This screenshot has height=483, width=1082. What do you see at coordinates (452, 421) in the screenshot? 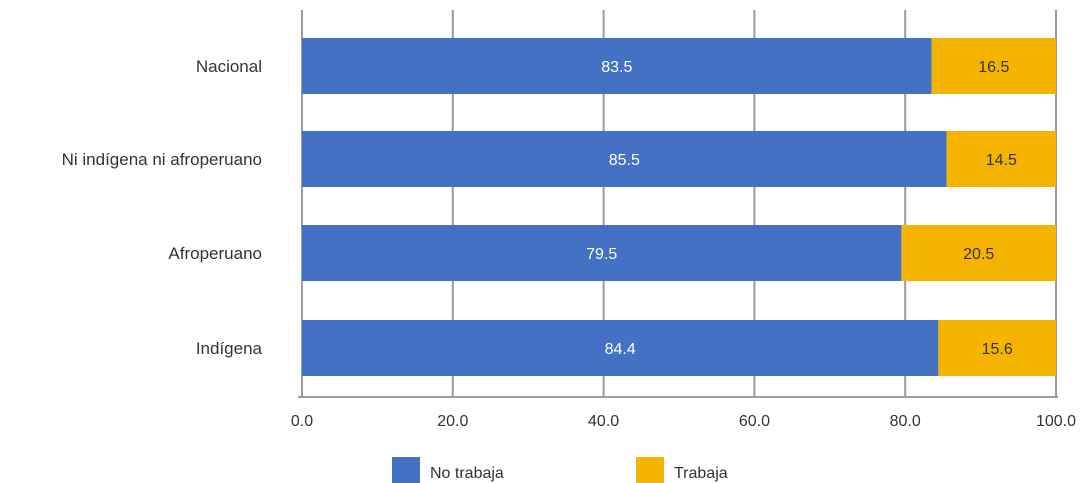
I see `x-tick-label-1: 20.0` at bounding box center [452, 421].